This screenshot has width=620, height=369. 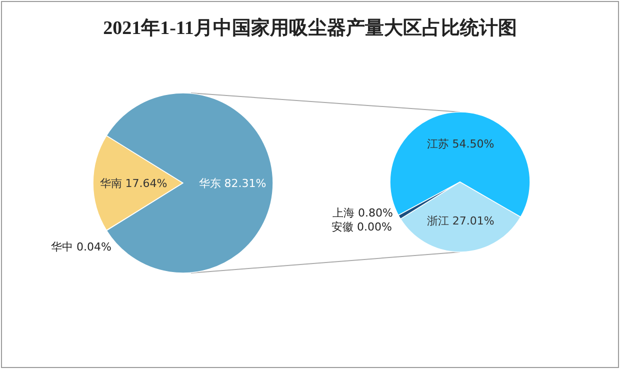 I want to click on slice-label: 江苏 54.50%, so click(x=460, y=144).